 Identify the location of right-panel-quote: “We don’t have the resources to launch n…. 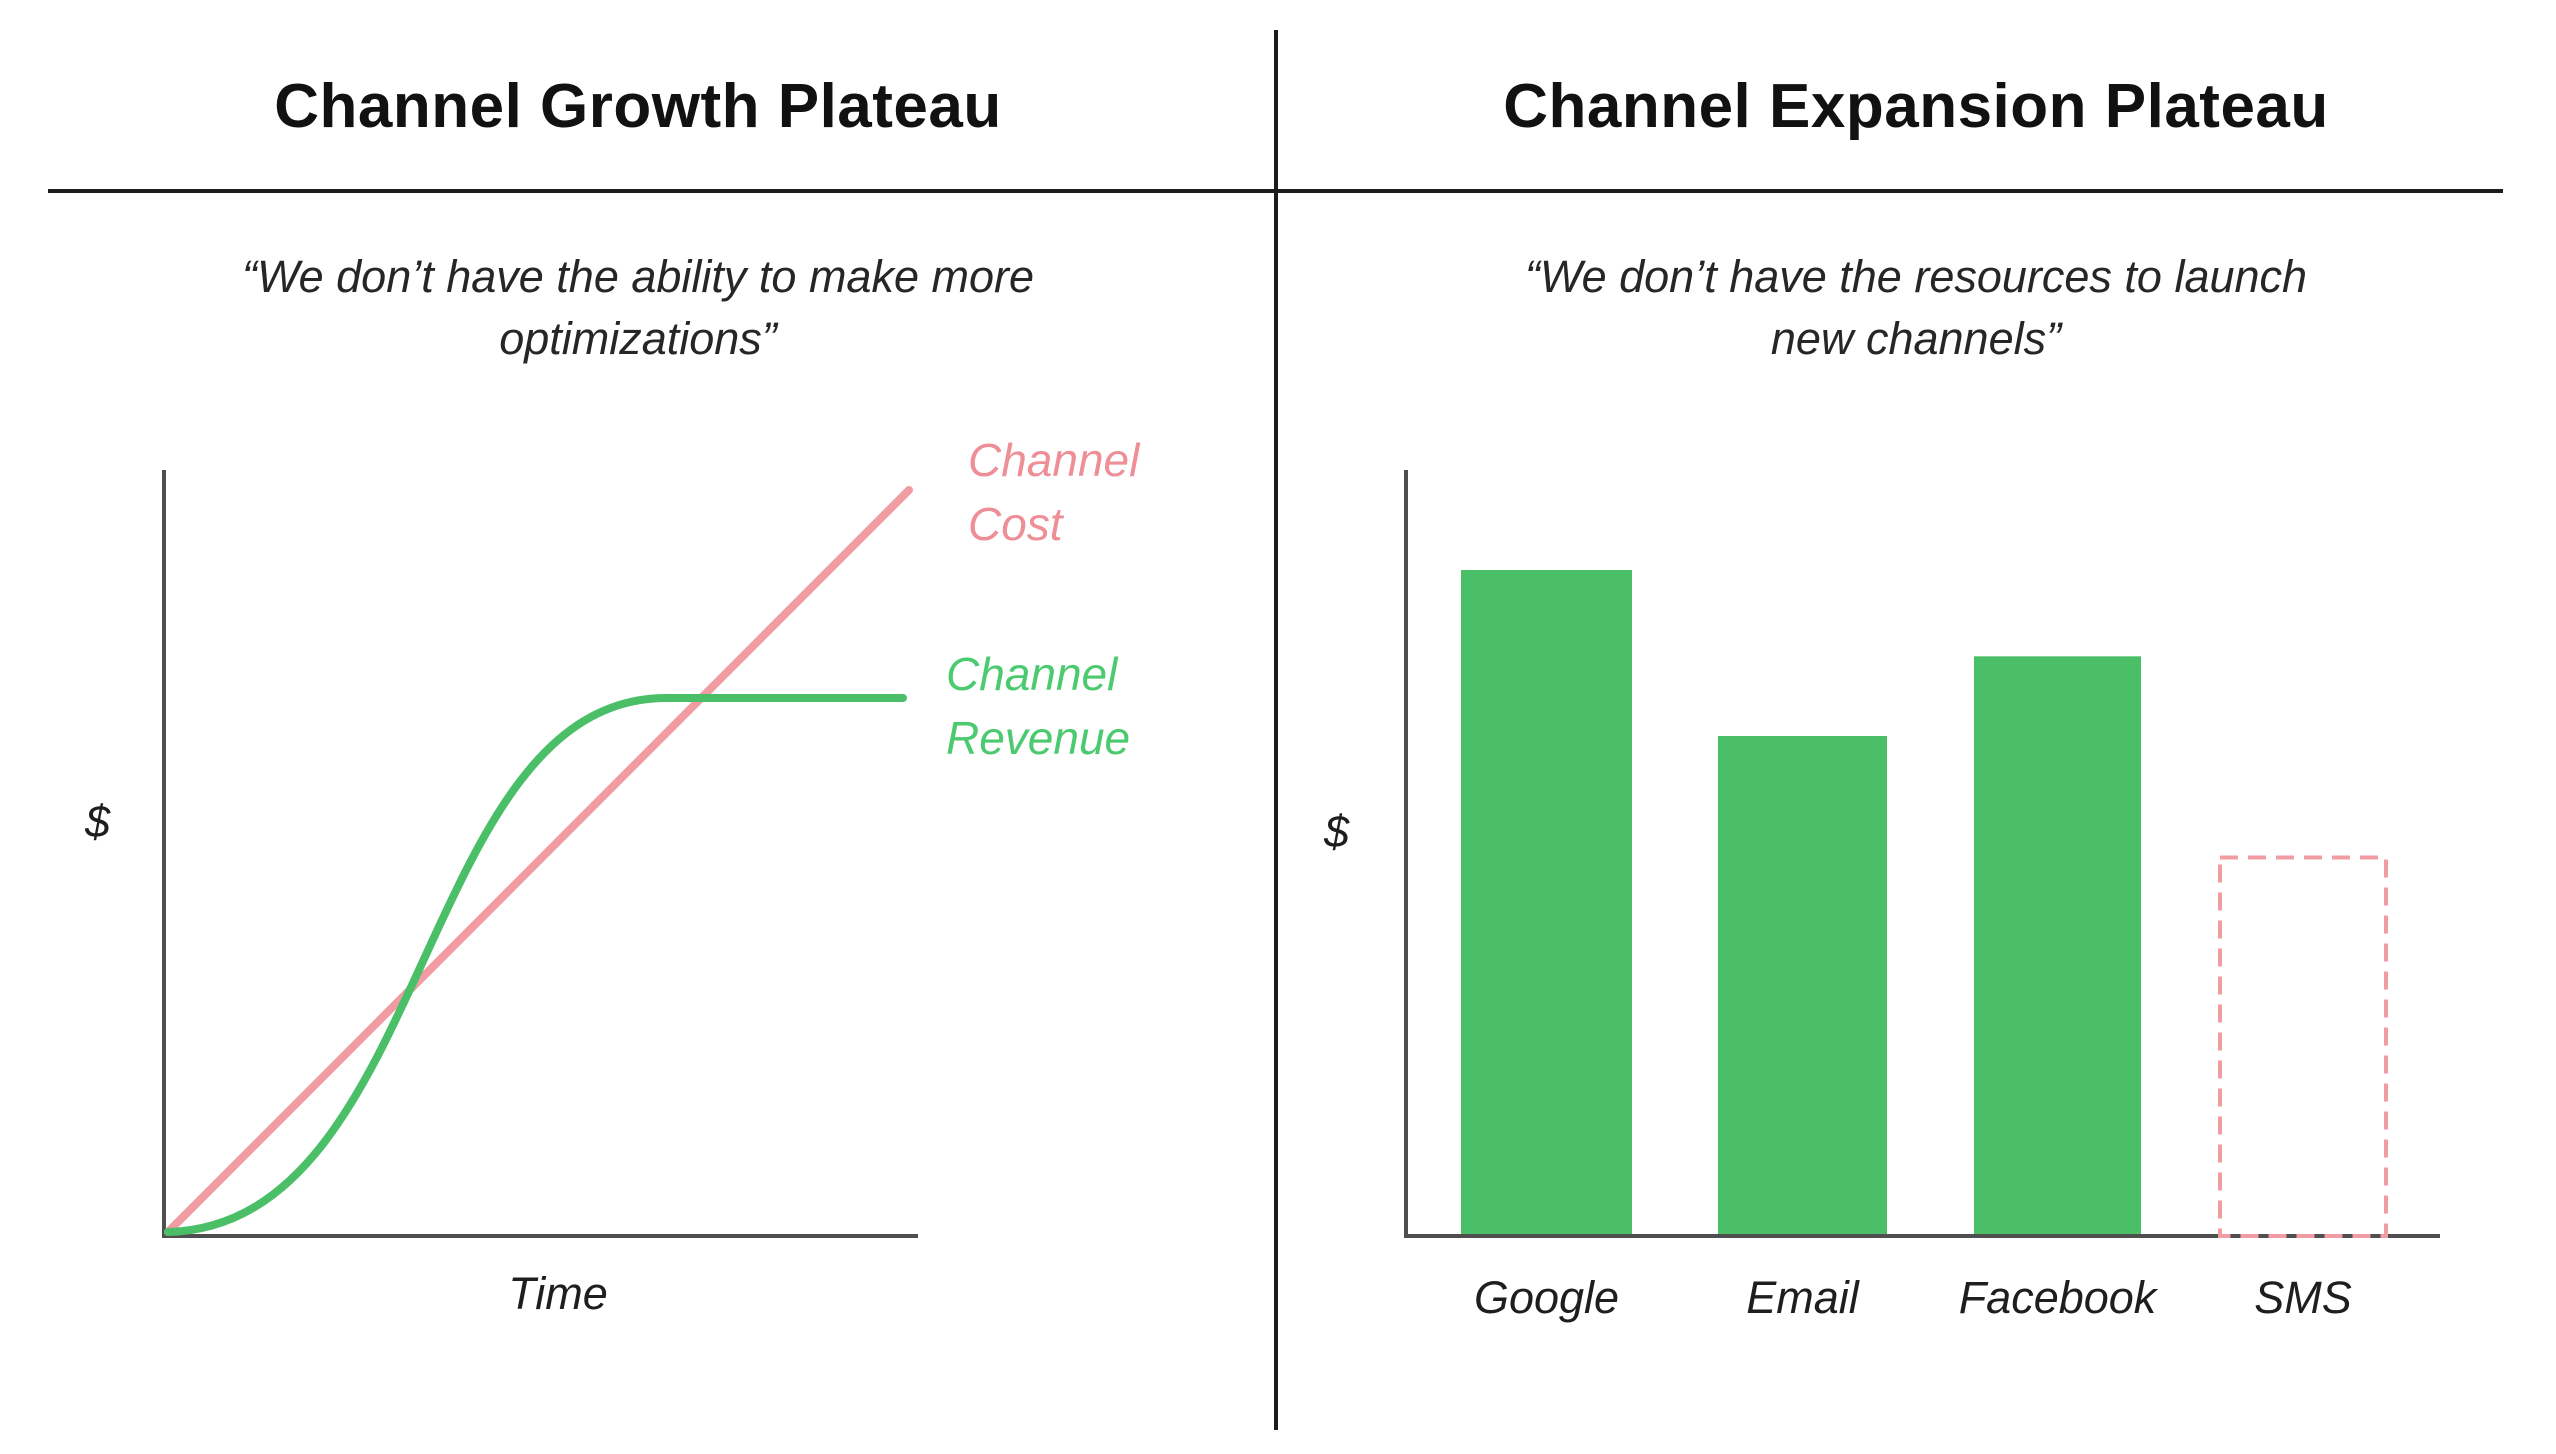
(1916, 307).